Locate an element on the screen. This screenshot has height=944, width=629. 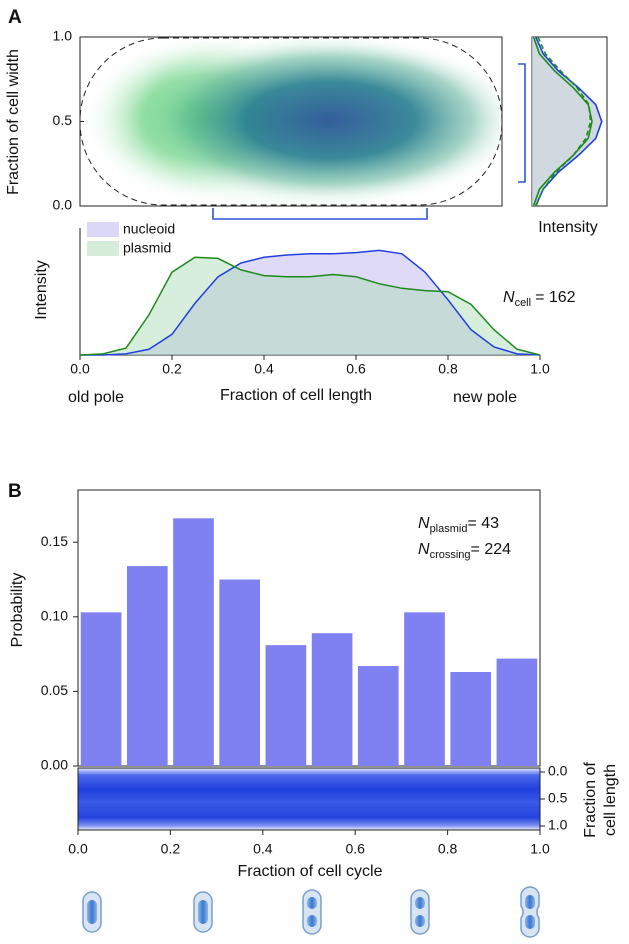
kymograph is located at coordinates (309, 799).